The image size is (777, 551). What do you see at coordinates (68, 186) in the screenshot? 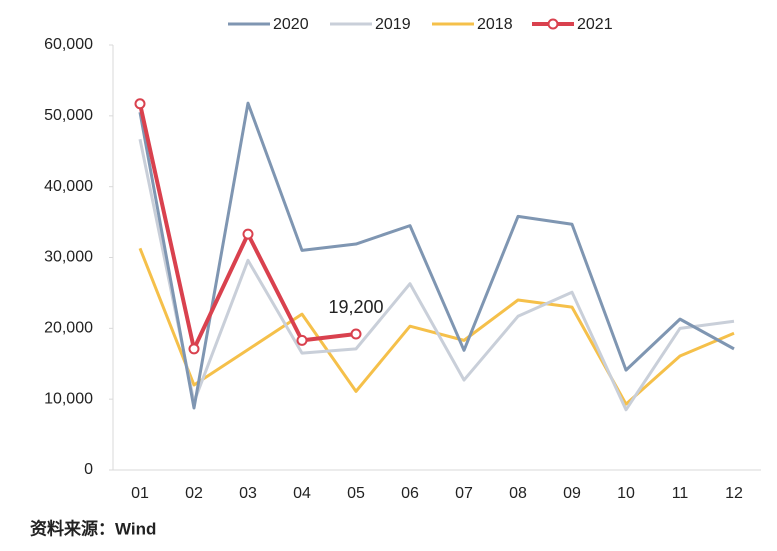
I see `y-tick-label: 40,000` at bounding box center [68, 186].